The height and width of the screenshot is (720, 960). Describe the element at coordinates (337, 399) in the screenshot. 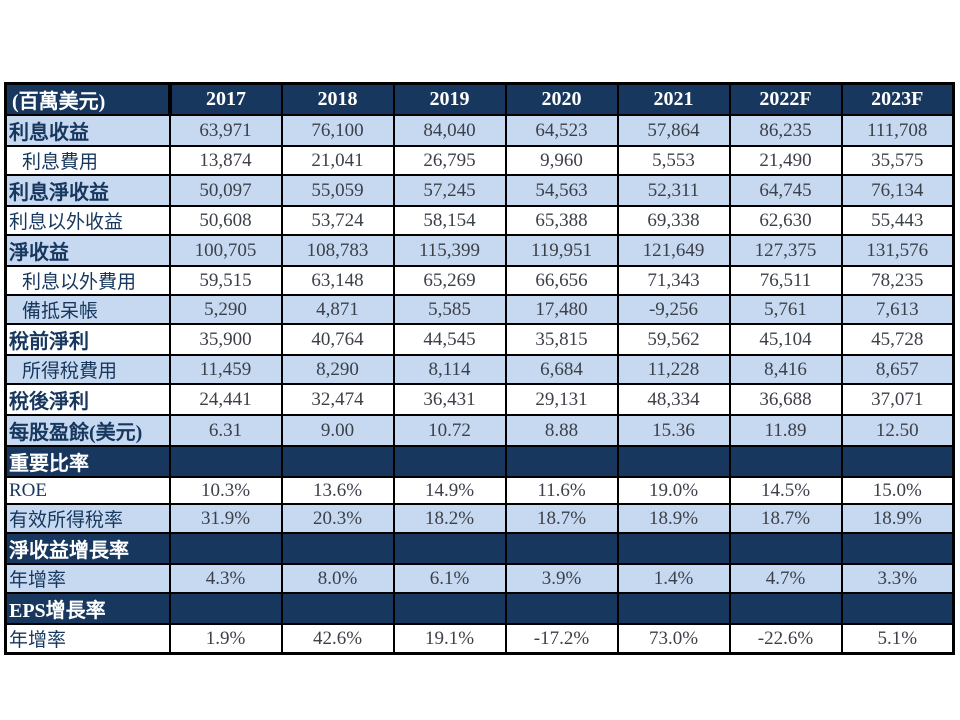

I see `value-cell: 32,474` at that location.